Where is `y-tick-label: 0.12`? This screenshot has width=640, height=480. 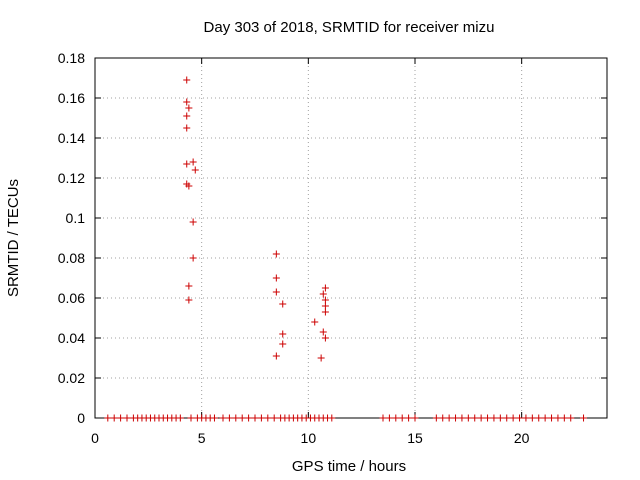
y-tick-label: 0.12 is located at coordinates (71, 178).